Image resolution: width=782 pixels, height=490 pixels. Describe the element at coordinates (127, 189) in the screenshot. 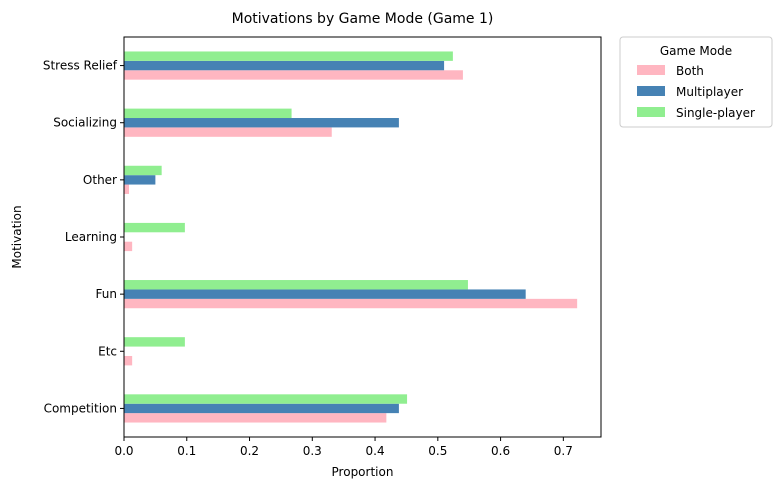

I see `bar-both-other` at that location.